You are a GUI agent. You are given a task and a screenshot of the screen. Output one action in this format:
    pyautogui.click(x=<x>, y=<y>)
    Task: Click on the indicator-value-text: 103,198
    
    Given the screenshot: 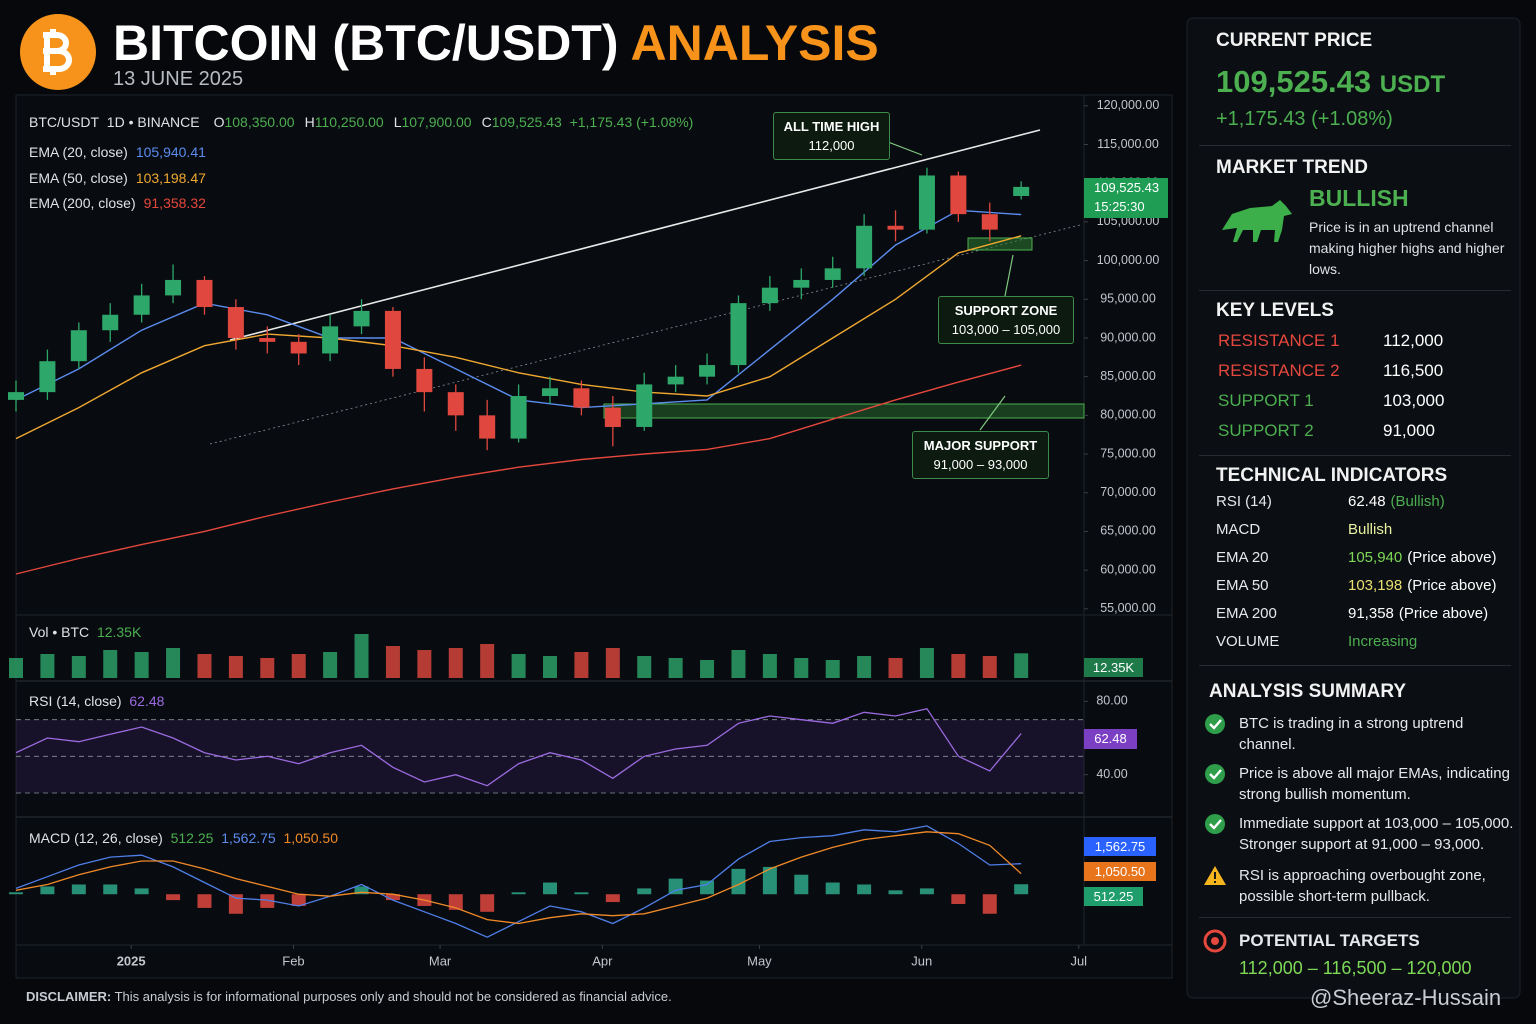 What is the action you would take?
    pyautogui.click(x=1375, y=585)
    